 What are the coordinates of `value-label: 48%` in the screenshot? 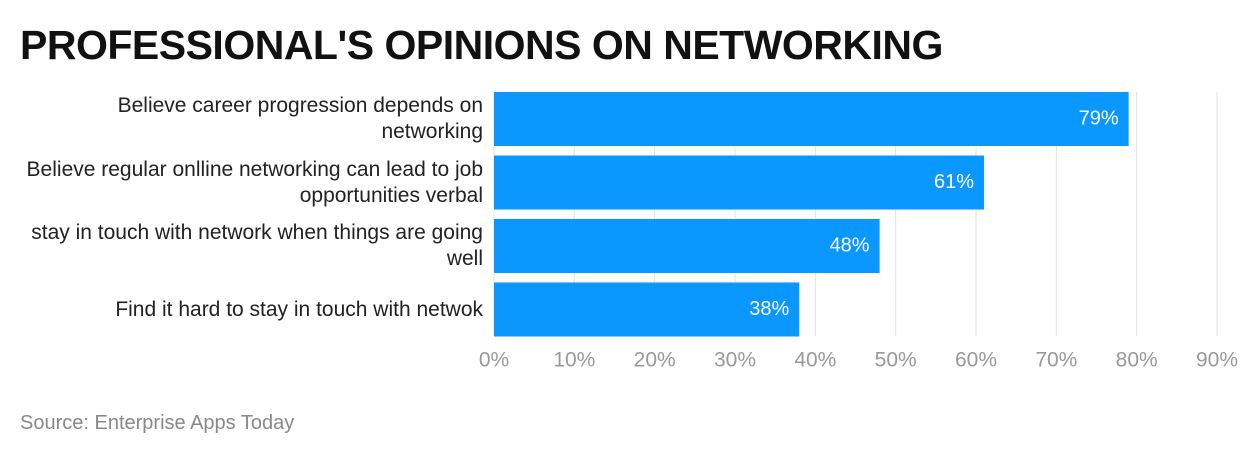 It's located at (850, 245).